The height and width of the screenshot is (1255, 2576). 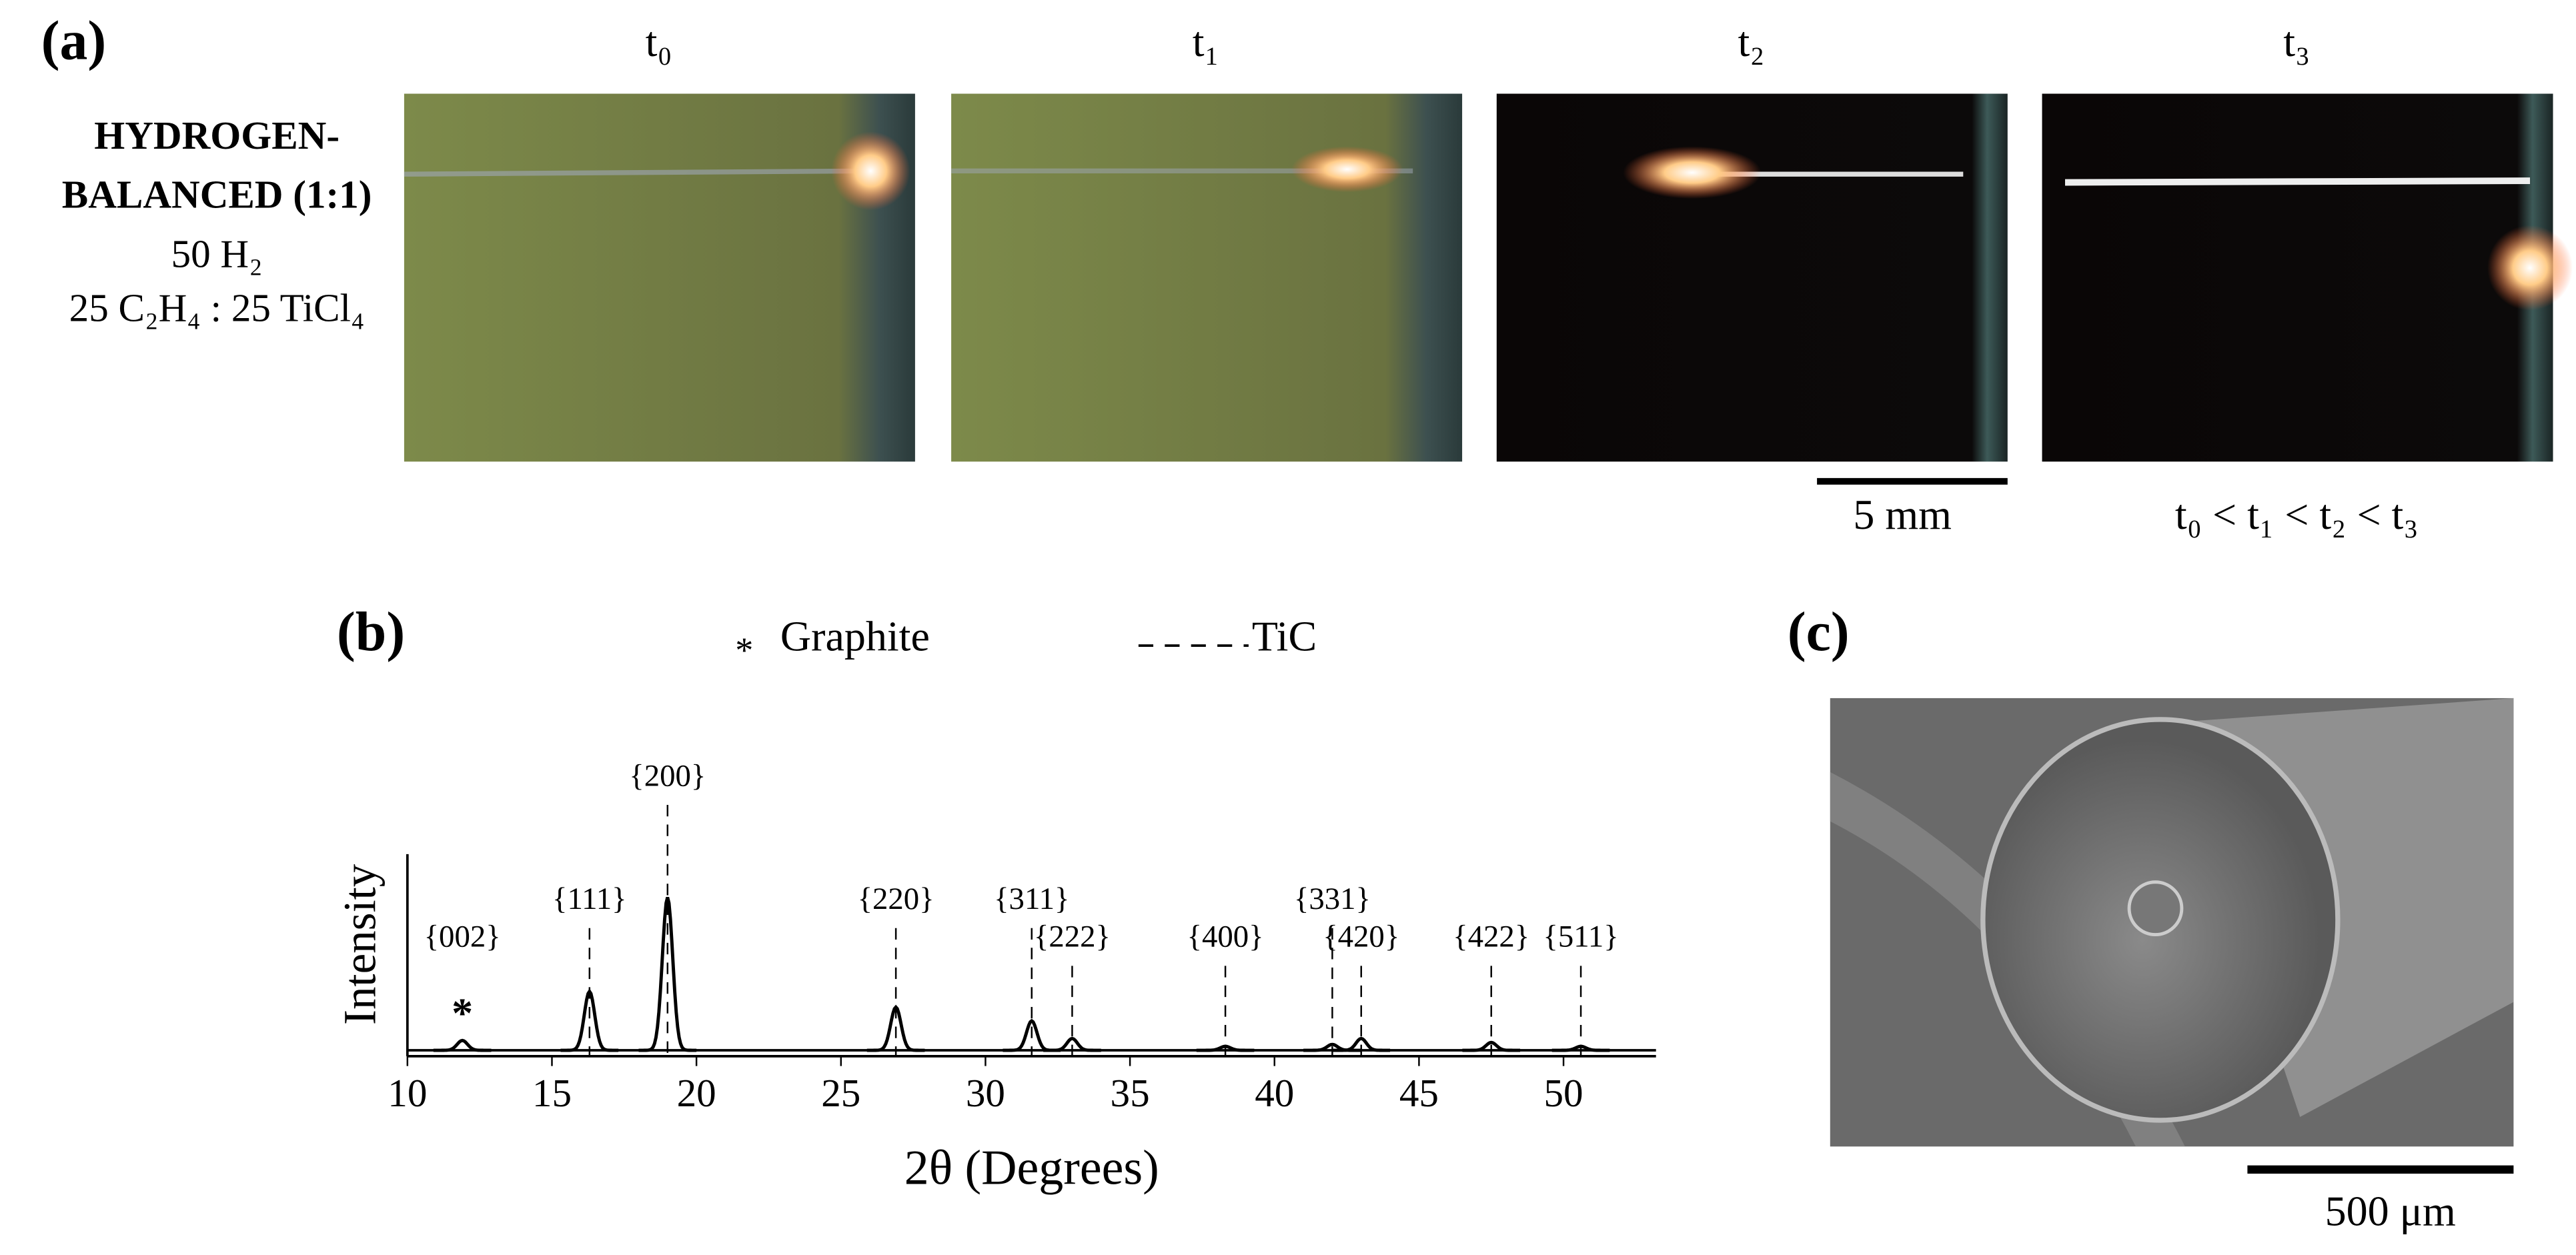 What do you see at coordinates (407, 1093) in the screenshot?
I see `x-tick-label: 10` at bounding box center [407, 1093].